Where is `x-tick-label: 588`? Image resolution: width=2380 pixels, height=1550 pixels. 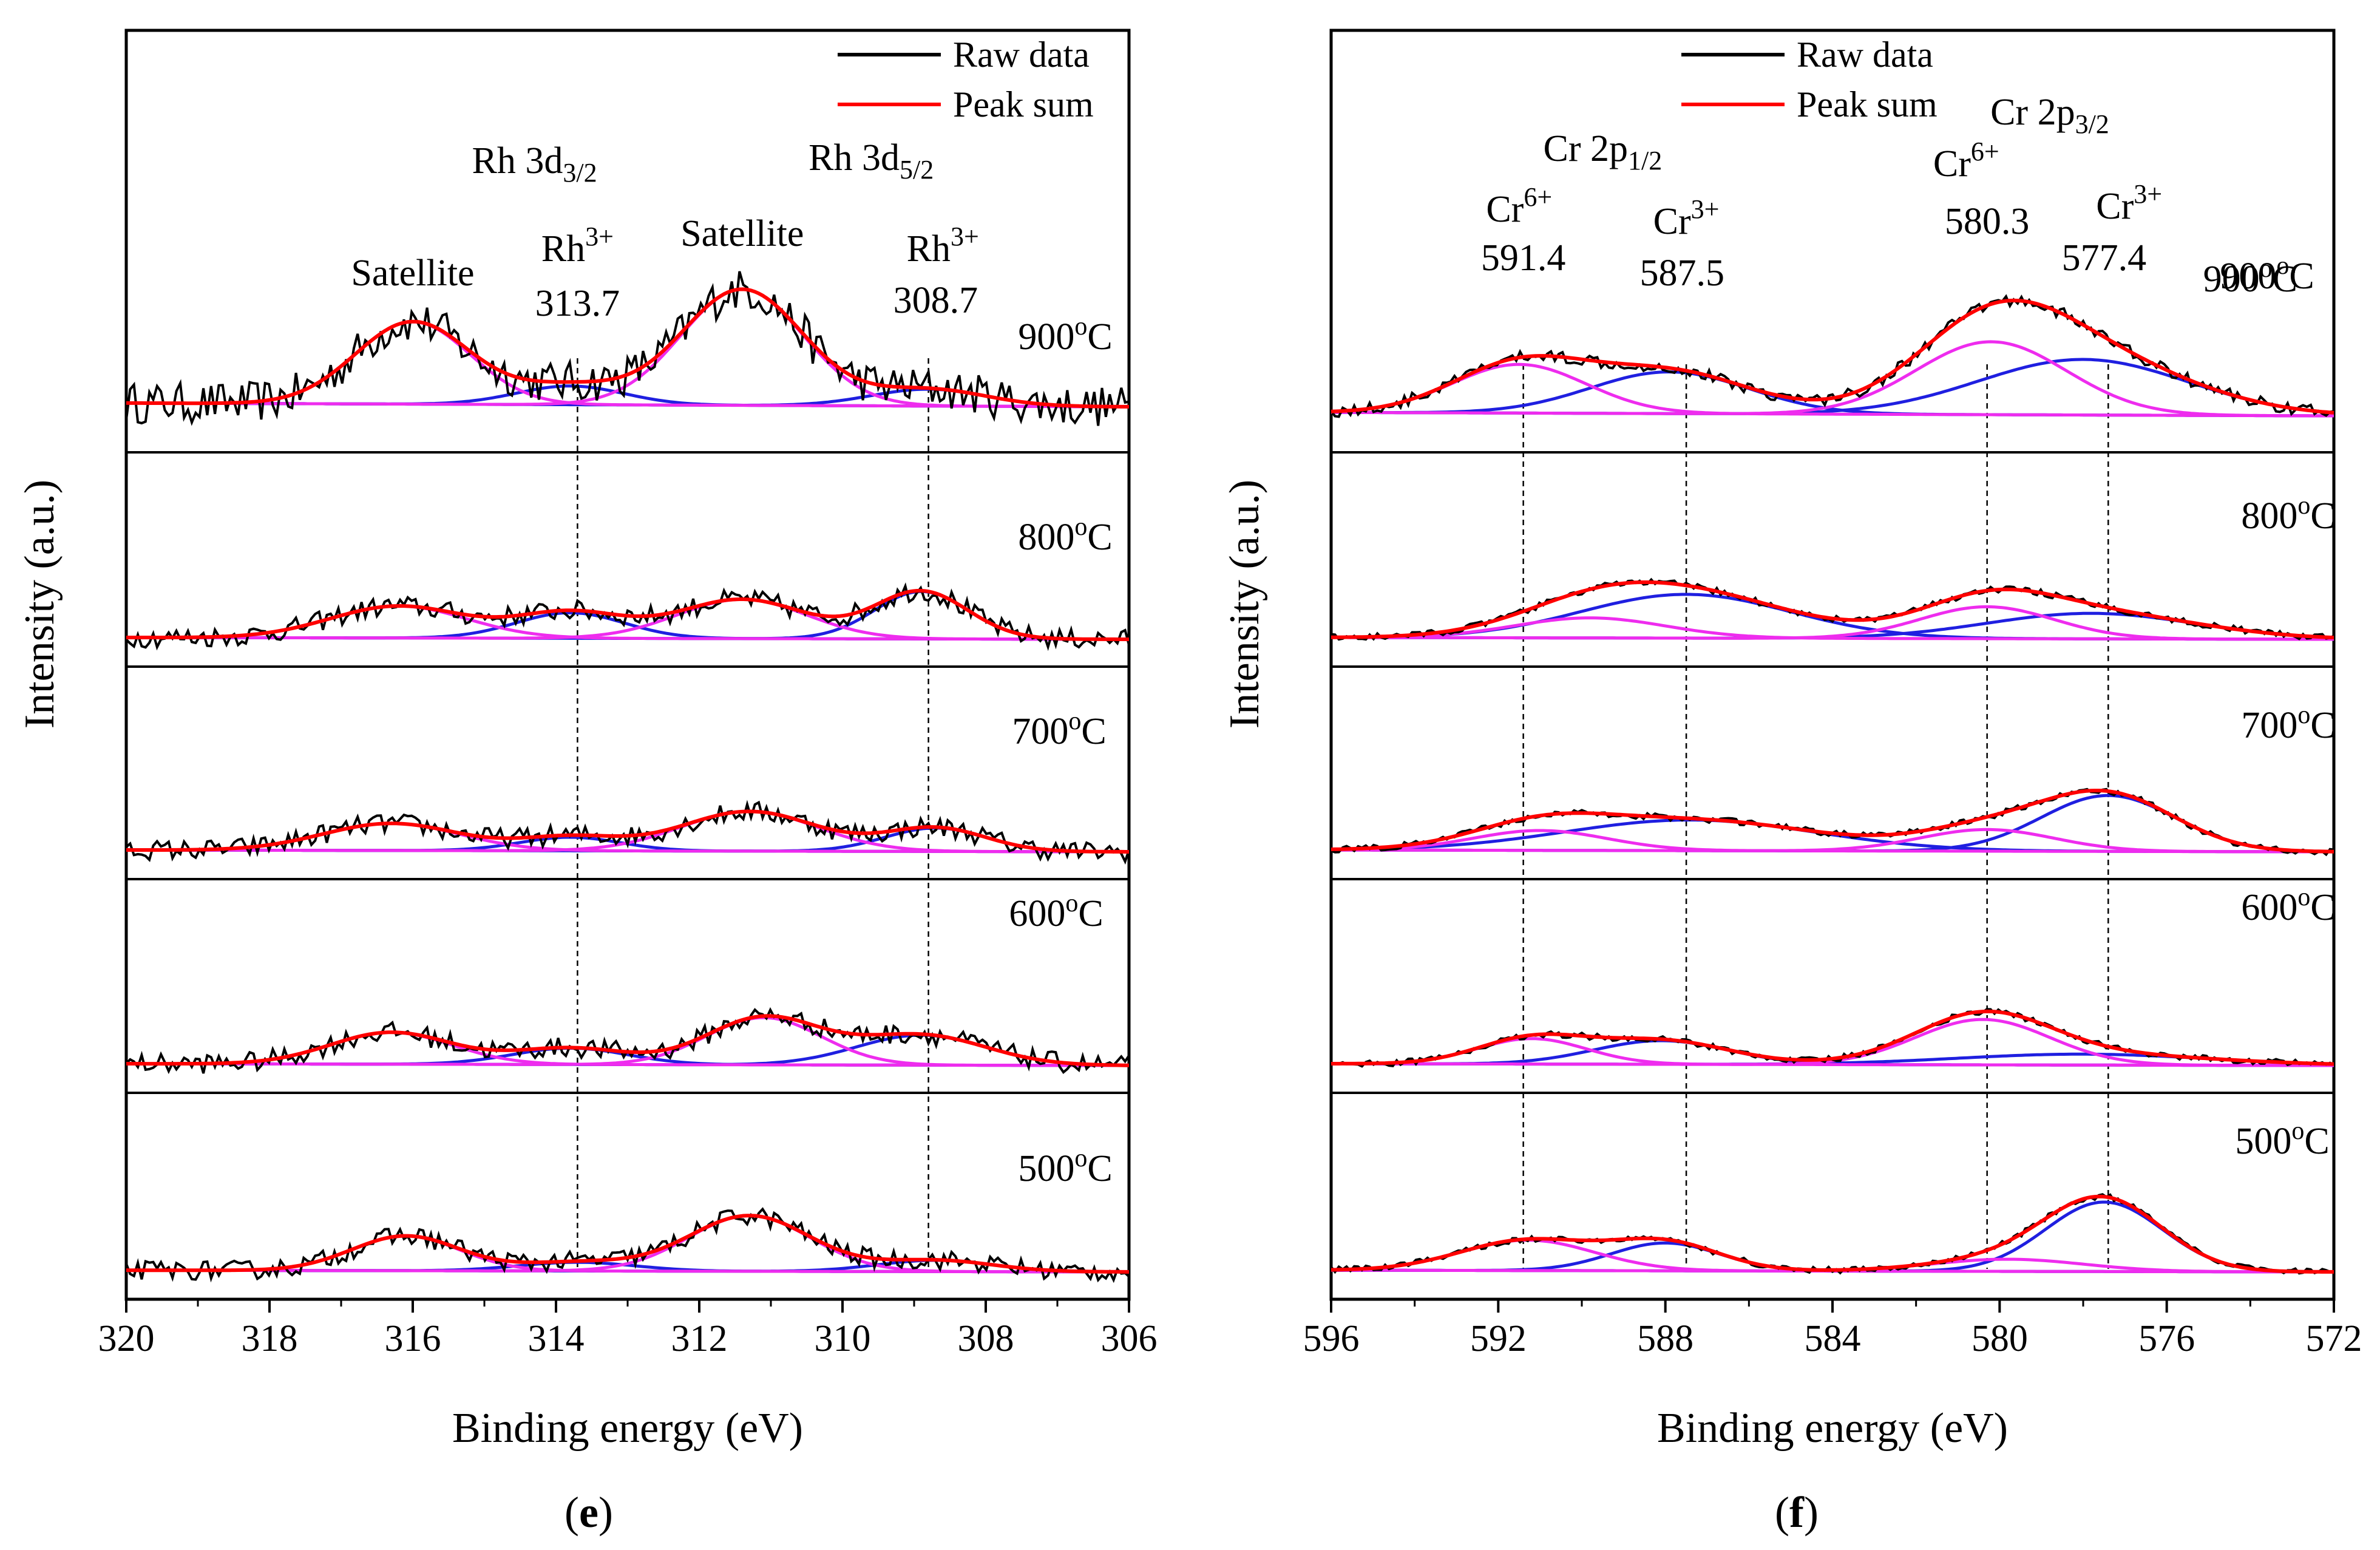 x-tick-label: 588 is located at coordinates (1665, 1339).